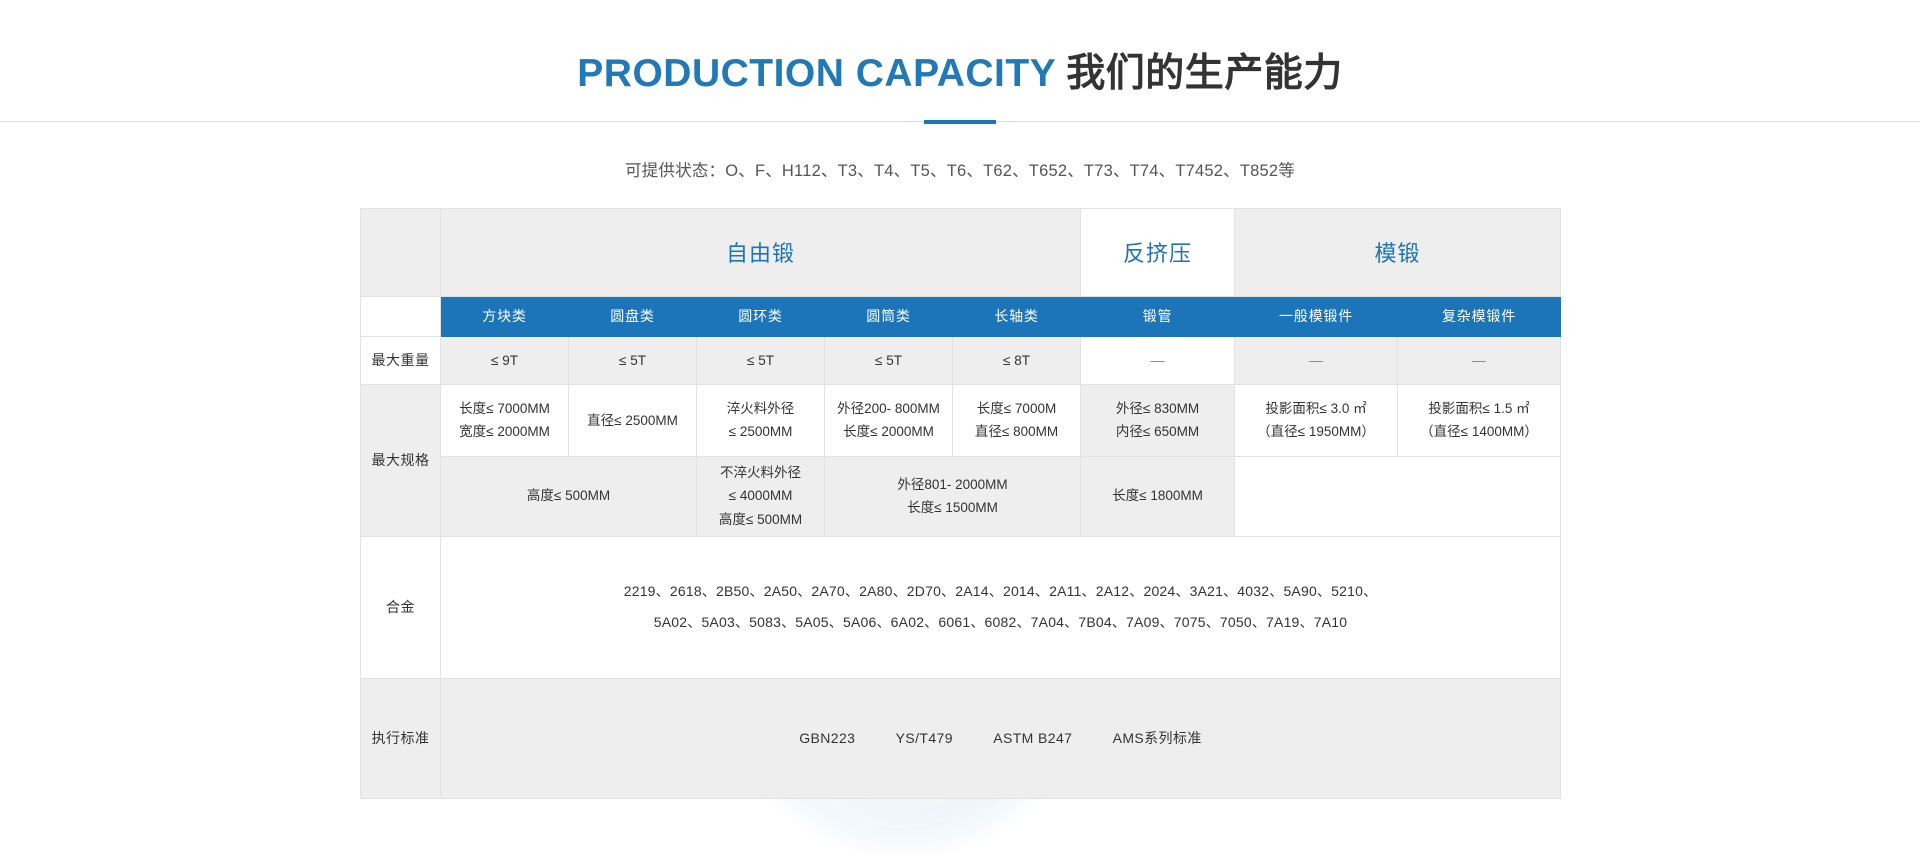 This screenshot has width=1920, height=855. What do you see at coordinates (504, 420) in the screenshot?
I see `cell-max-spec-square: 长度≤ 7000MM 宽度≤ 2000MM` at bounding box center [504, 420].